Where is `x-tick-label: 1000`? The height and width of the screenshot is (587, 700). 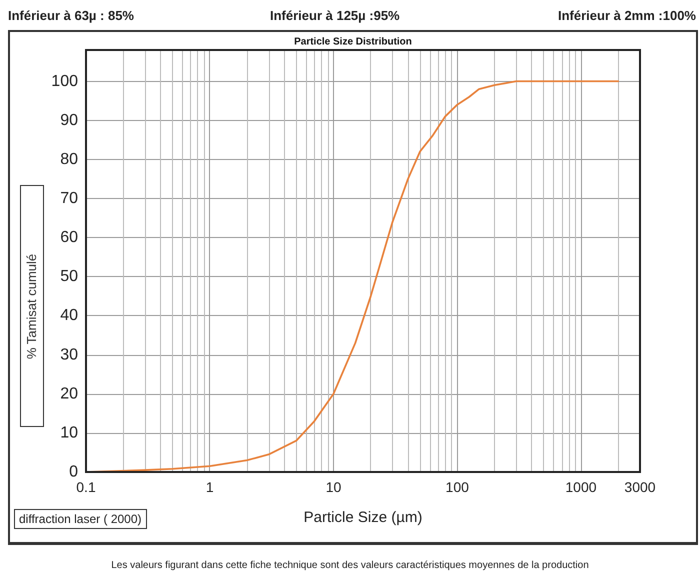
x-tick-label: 1000 is located at coordinates (581, 487).